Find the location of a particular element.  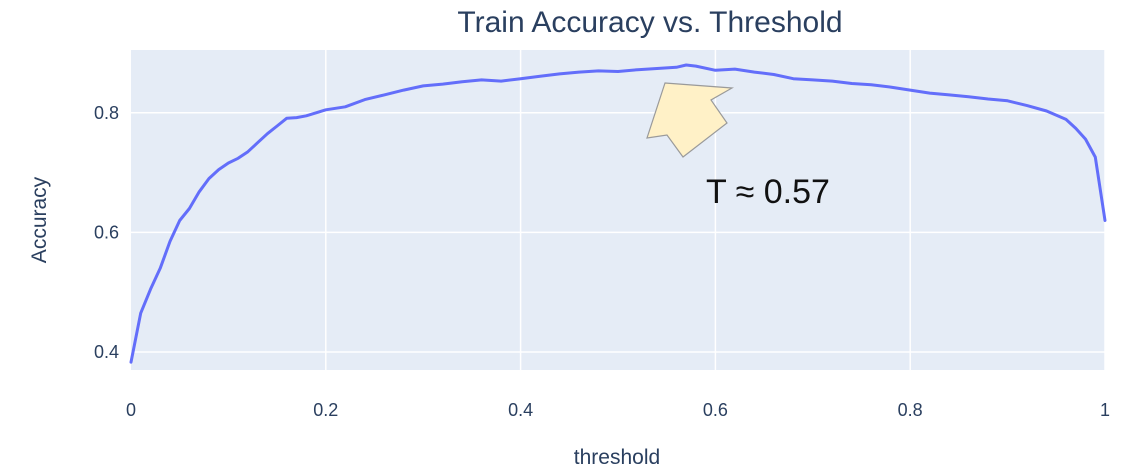

x-tick-label: 0.6 is located at coordinates (715, 410).